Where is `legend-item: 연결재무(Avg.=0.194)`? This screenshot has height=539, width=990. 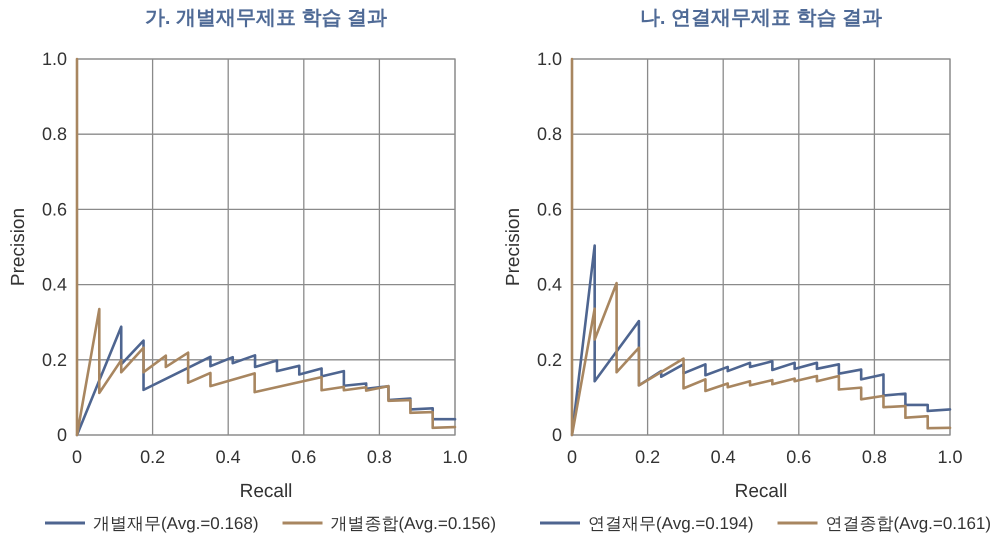
legend-item: 연결재무(Avg.=0.194) is located at coordinates (647, 523).